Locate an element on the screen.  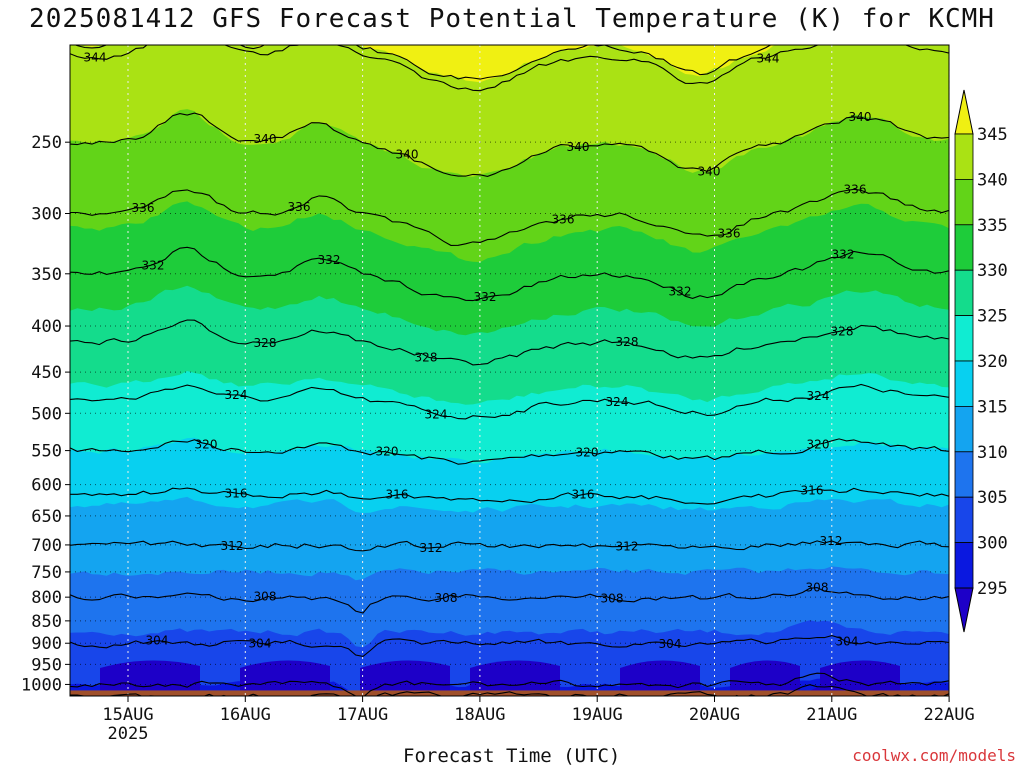
colorbar-label: 345 is located at coordinates (992, 135).